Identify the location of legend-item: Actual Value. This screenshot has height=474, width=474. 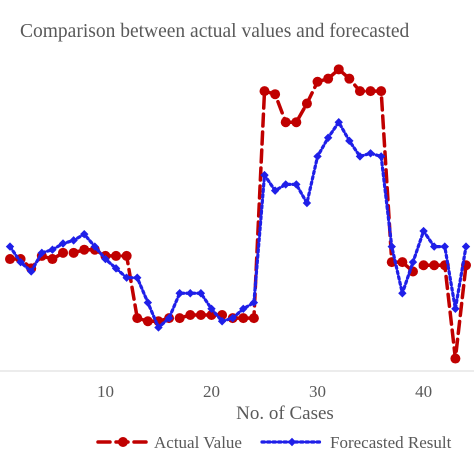
(169, 442).